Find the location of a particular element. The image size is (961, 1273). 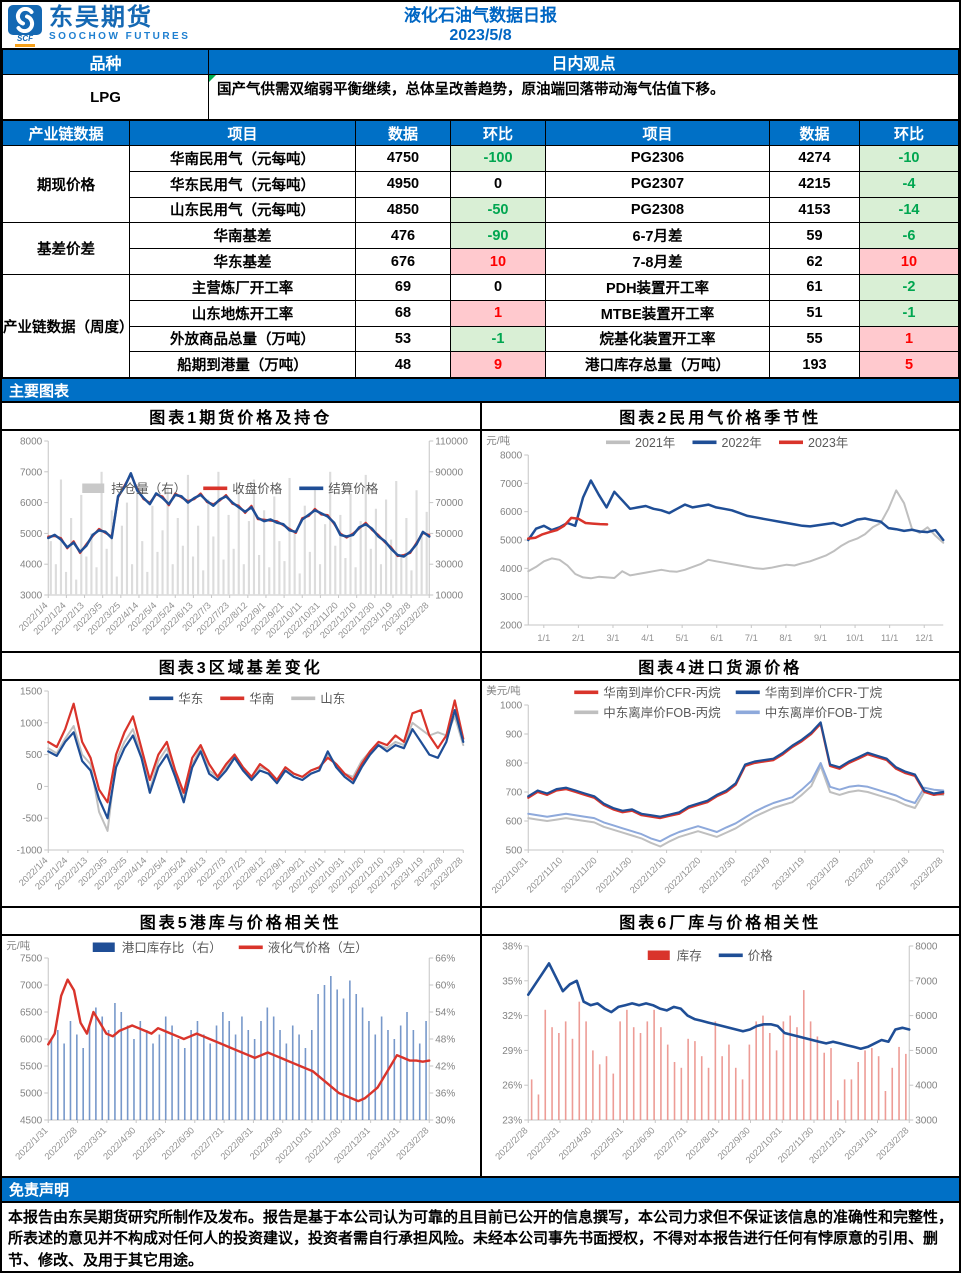

column-header: 数据 is located at coordinates (403, 133).